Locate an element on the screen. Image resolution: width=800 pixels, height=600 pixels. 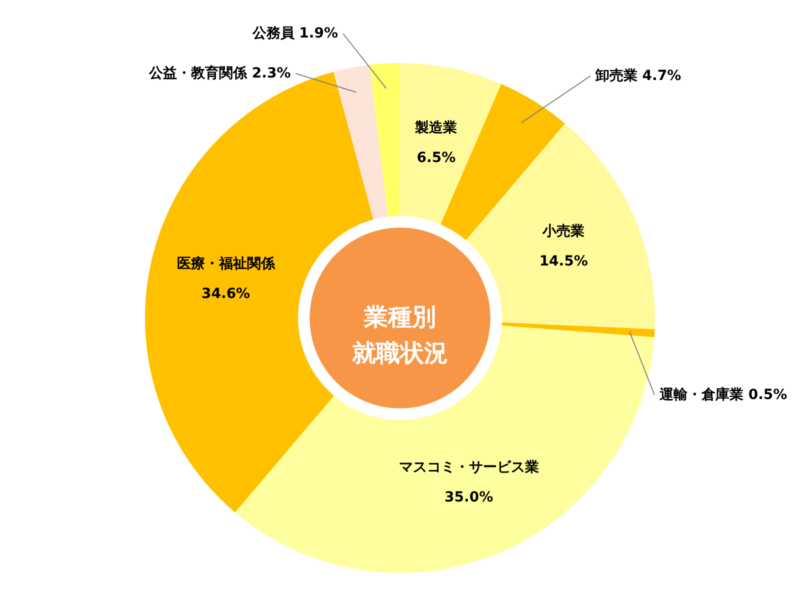
data-label: 6.5% is located at coordinates (436, 158).